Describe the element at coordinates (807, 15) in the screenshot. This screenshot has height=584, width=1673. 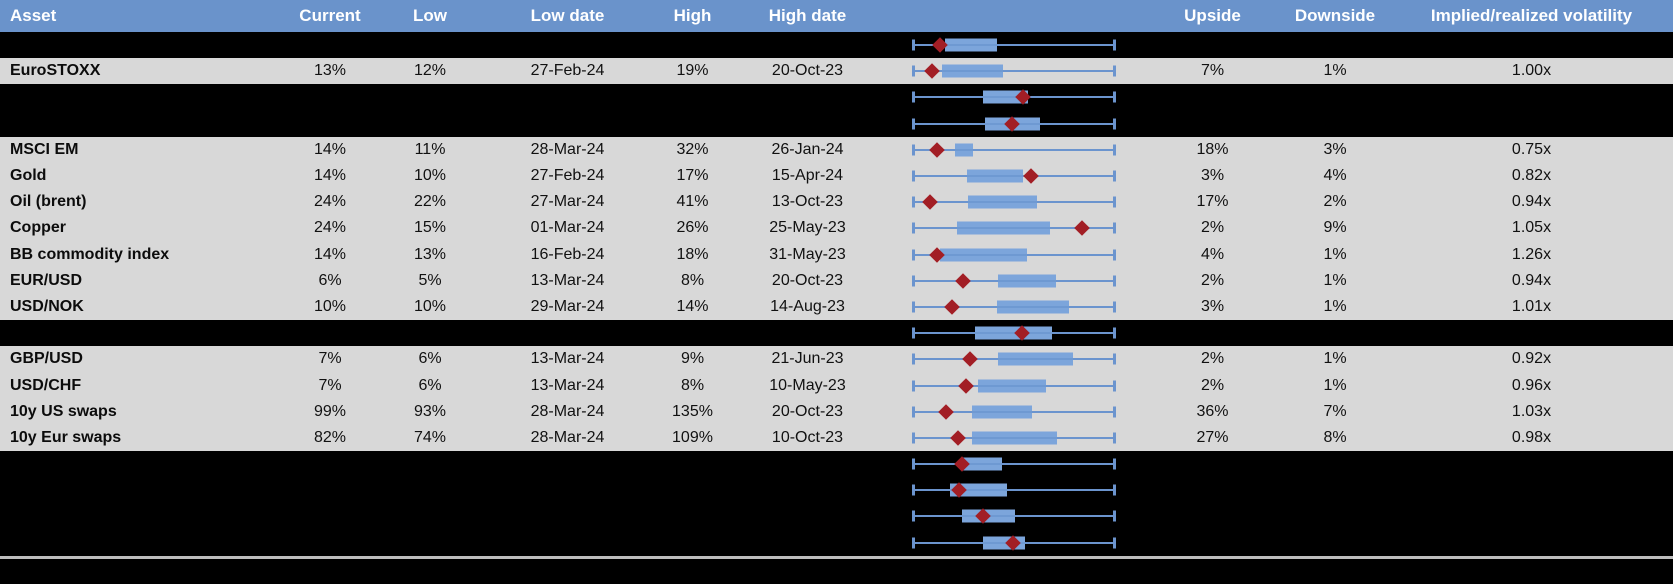
I see `header-high-date: High date` at that location.